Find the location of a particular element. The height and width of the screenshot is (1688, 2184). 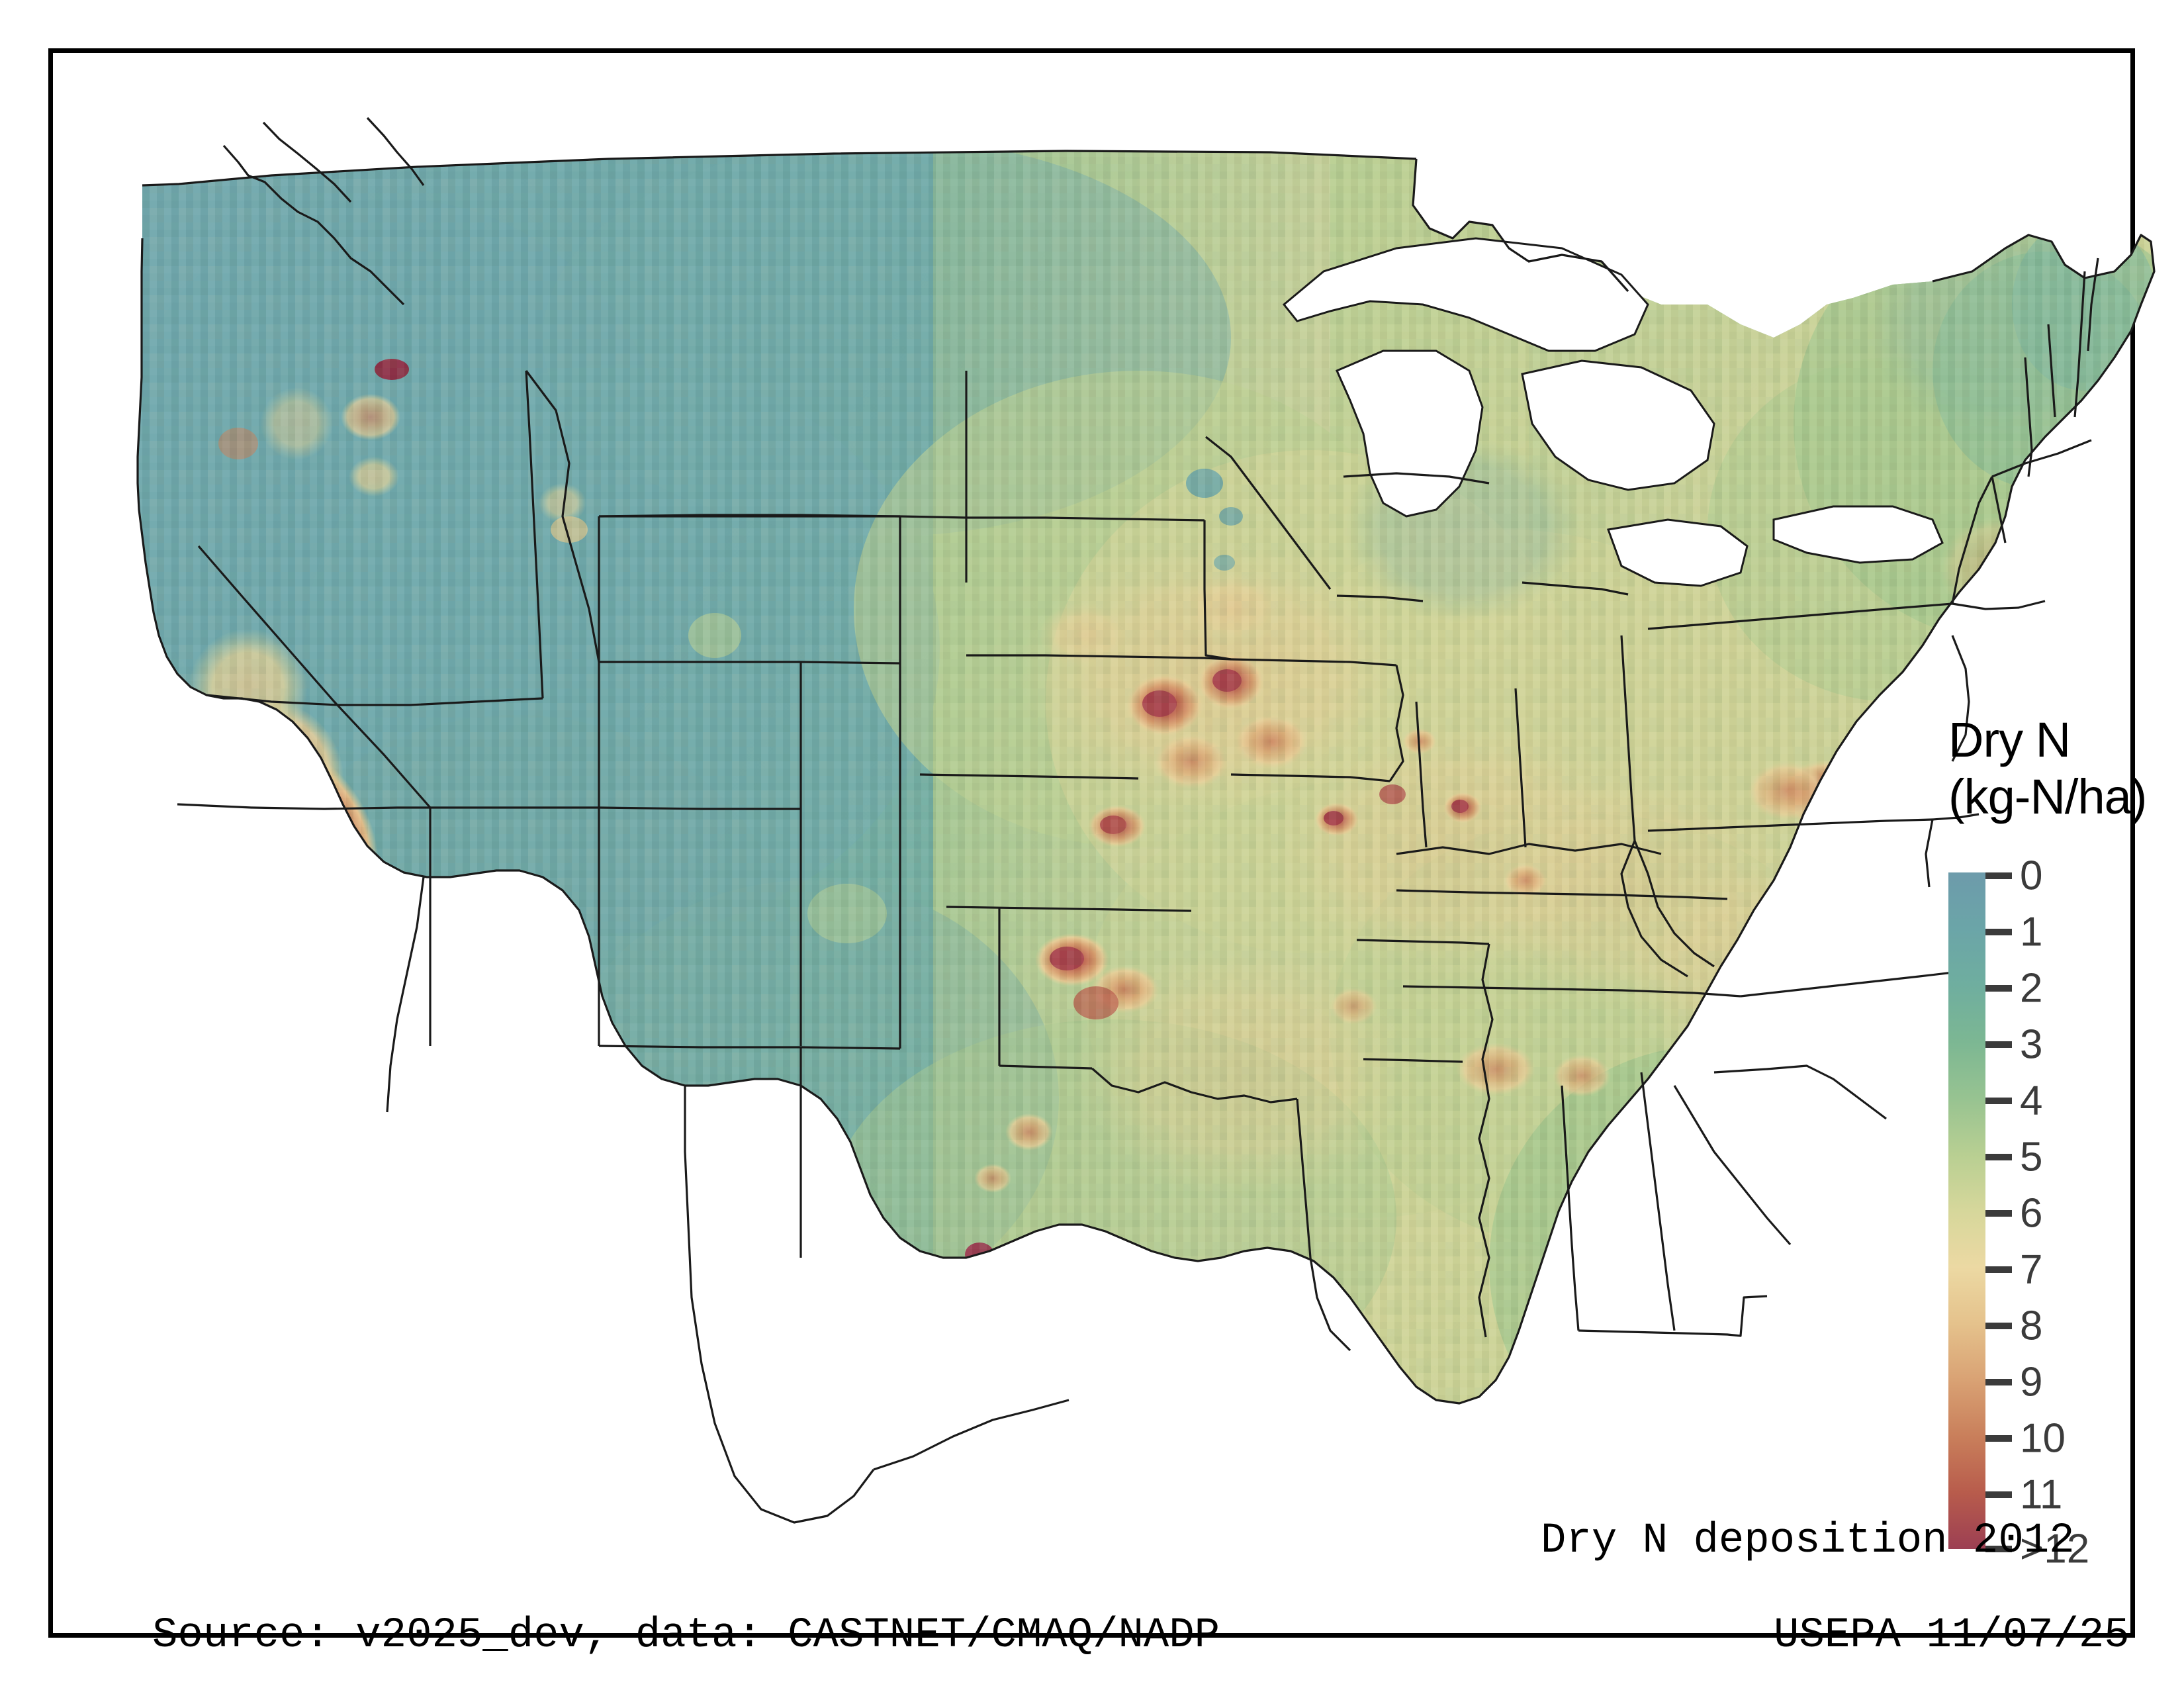

colorbar-tick-label-5: 5 is located at coordinates (2031, 1157).